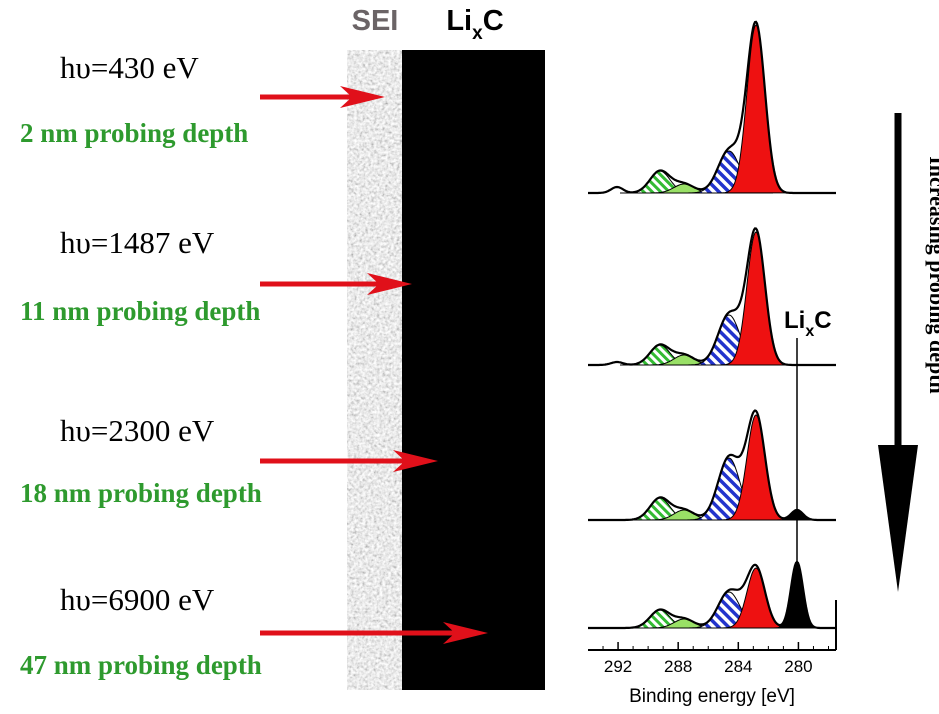 The image size is (939, 714). I want to click on photon-energy: hυ=2300 eV, so click(137, 430).